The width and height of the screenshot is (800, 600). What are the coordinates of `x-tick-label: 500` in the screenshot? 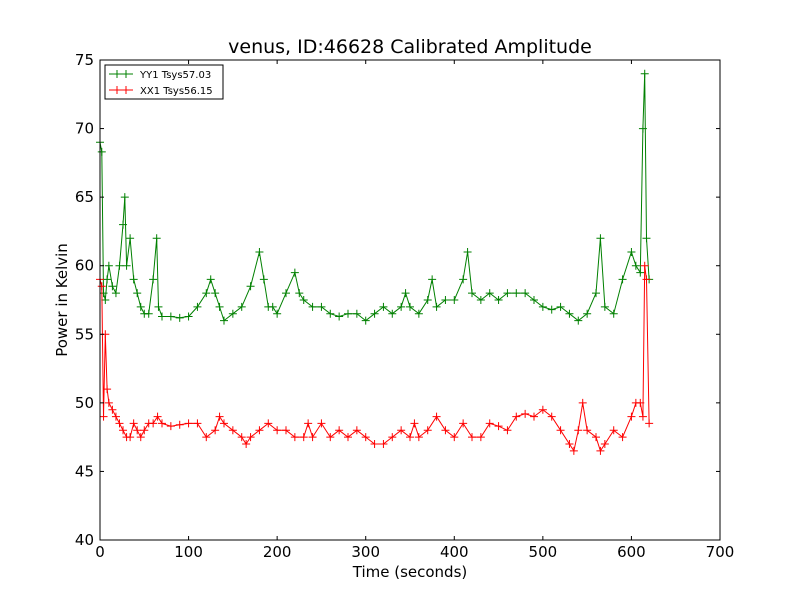 It's located at (543, 552).